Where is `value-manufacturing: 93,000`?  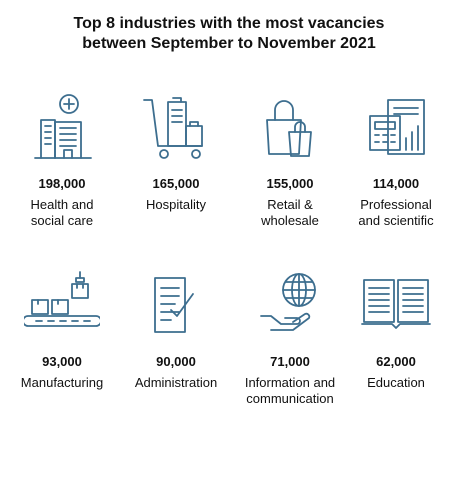
value-manufacturing: 93,000 is located at coordinates (62, 361).